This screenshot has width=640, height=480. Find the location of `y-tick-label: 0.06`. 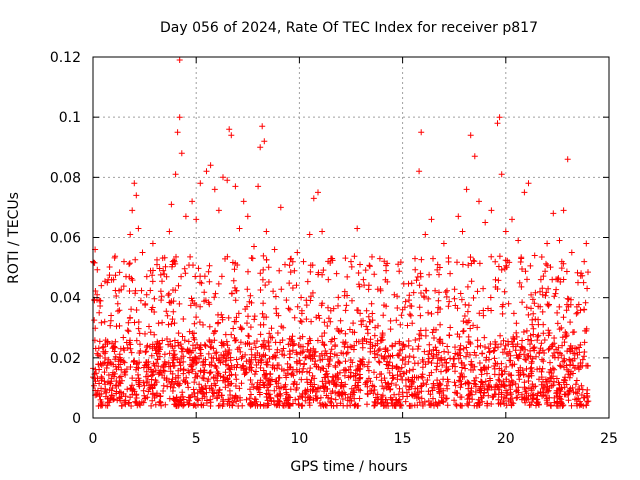

y-tick-label: 0.06 is located at coordinates (65, 239).